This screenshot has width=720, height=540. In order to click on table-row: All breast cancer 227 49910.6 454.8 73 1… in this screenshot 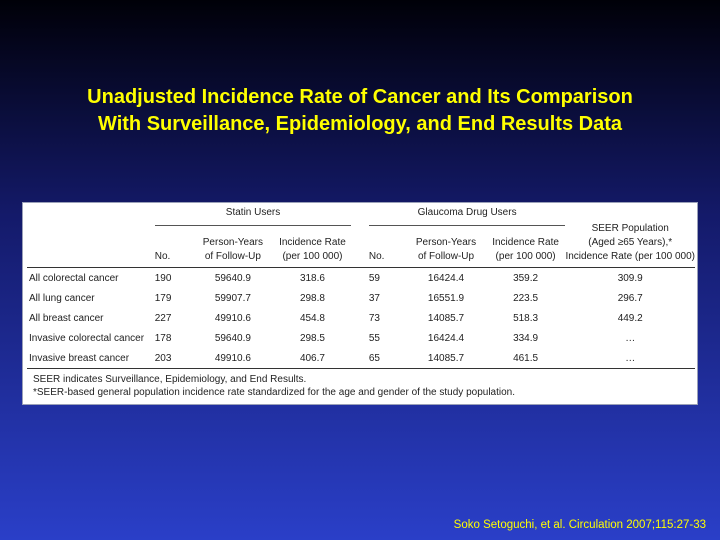, I will do `click(336, 318)`.